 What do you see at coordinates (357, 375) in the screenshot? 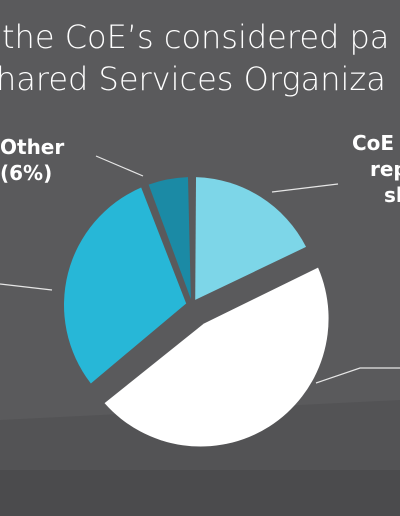
I see `leader-line-large` at bounding box center [357, 375].